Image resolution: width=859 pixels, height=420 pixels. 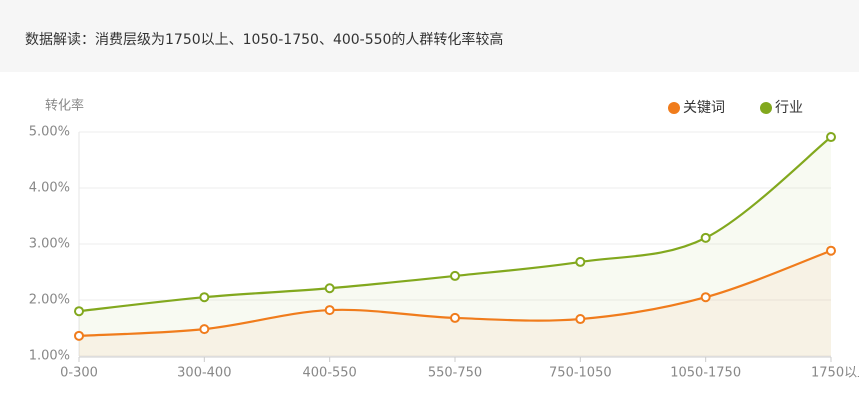 What do you see at coordinates (49, 356) in the screenshot?
I see `y-tick-label: 1.00%` at bounding box center [49, 356].